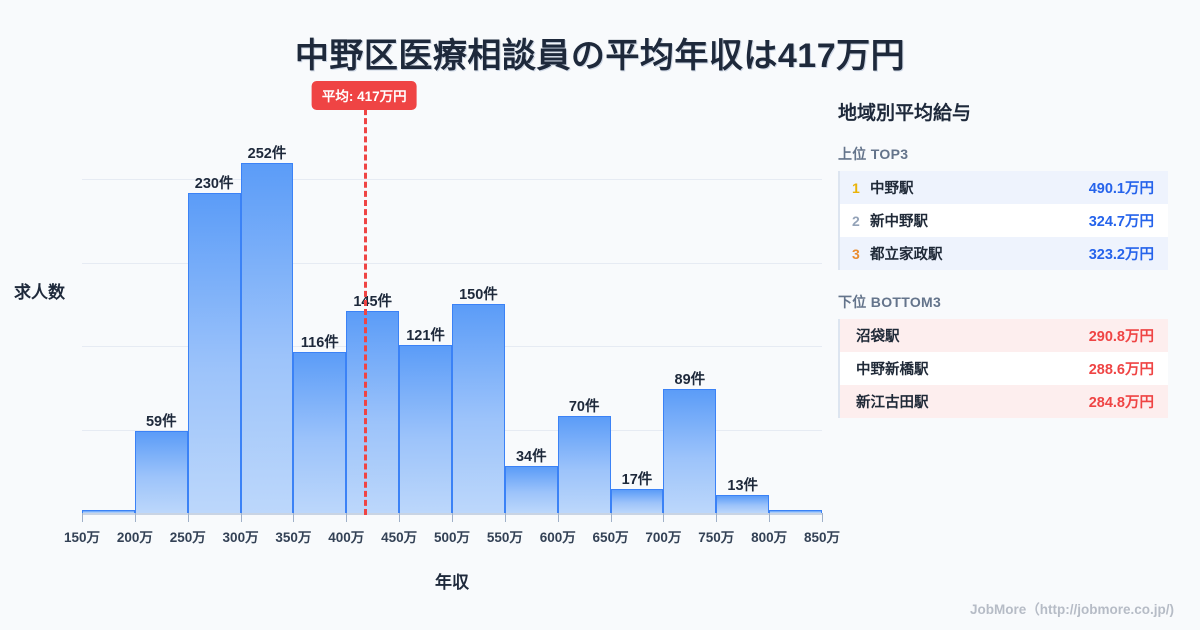  Describe the element at coordinates (504, 537) in the screenshot. I see `x-tick-label: 550万` at that location.